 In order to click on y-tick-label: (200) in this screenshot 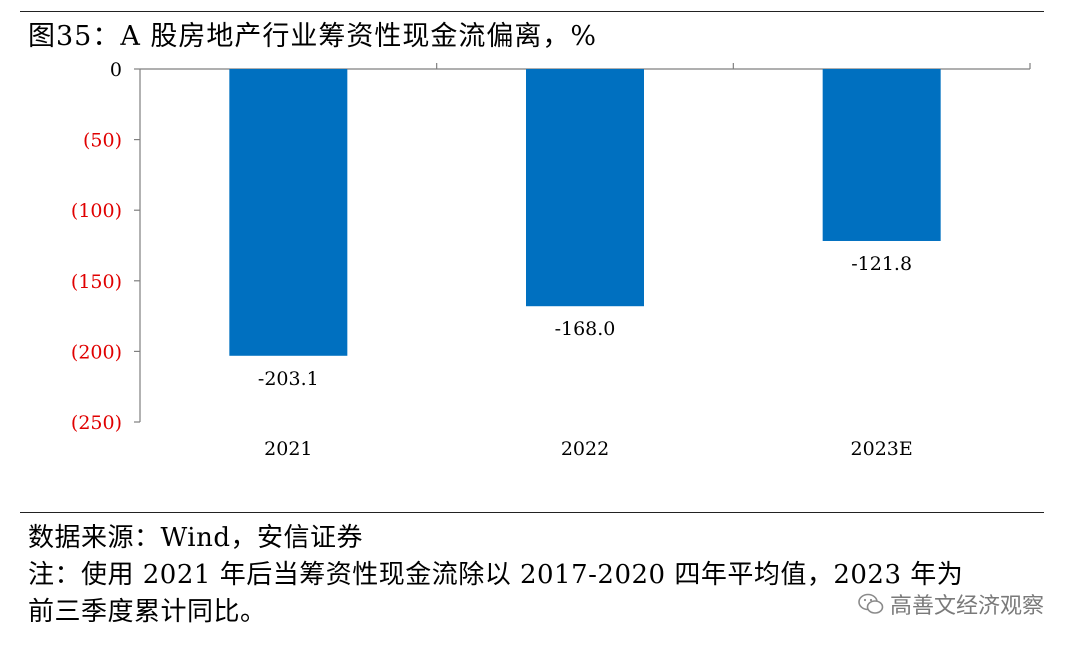, I will do `click(96, 352)`.